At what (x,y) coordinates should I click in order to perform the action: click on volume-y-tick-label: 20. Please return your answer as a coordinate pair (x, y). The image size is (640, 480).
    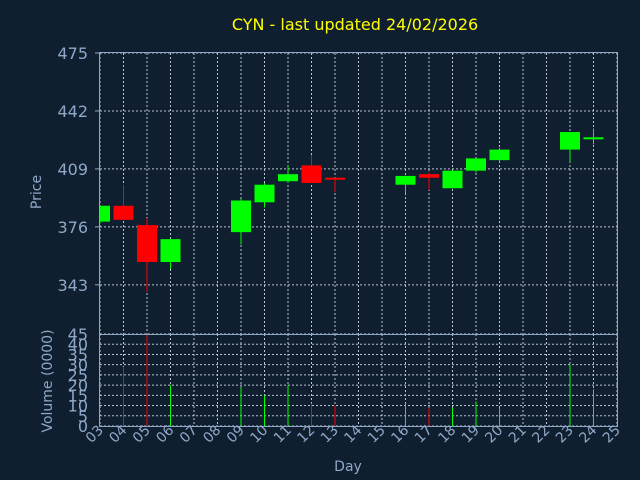
    Looking at the image, I should click on (78, 385).